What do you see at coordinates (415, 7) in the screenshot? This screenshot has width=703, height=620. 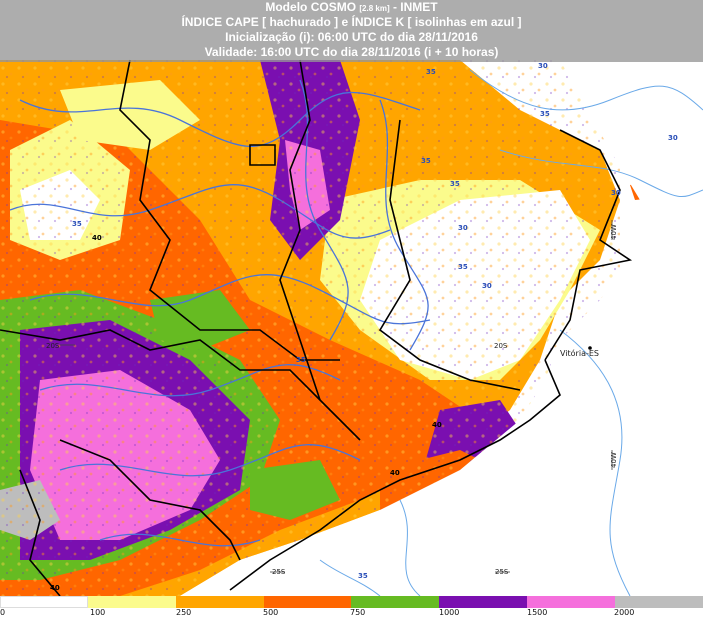 I see `header-source: - INMET` at bounding box center [415, 7].